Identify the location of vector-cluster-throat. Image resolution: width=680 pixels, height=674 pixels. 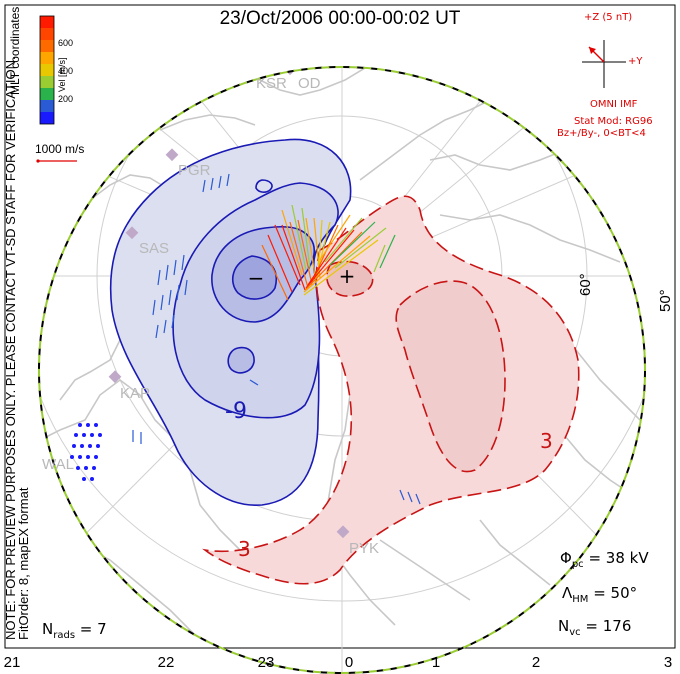
(328, 252).